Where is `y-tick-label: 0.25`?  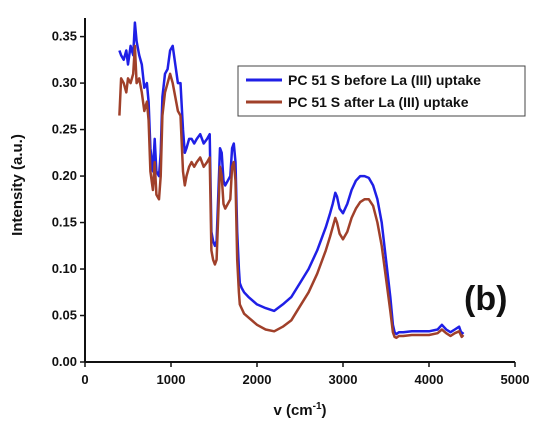 y-tick-label: 0.25 is located at coordinates (64, 129).